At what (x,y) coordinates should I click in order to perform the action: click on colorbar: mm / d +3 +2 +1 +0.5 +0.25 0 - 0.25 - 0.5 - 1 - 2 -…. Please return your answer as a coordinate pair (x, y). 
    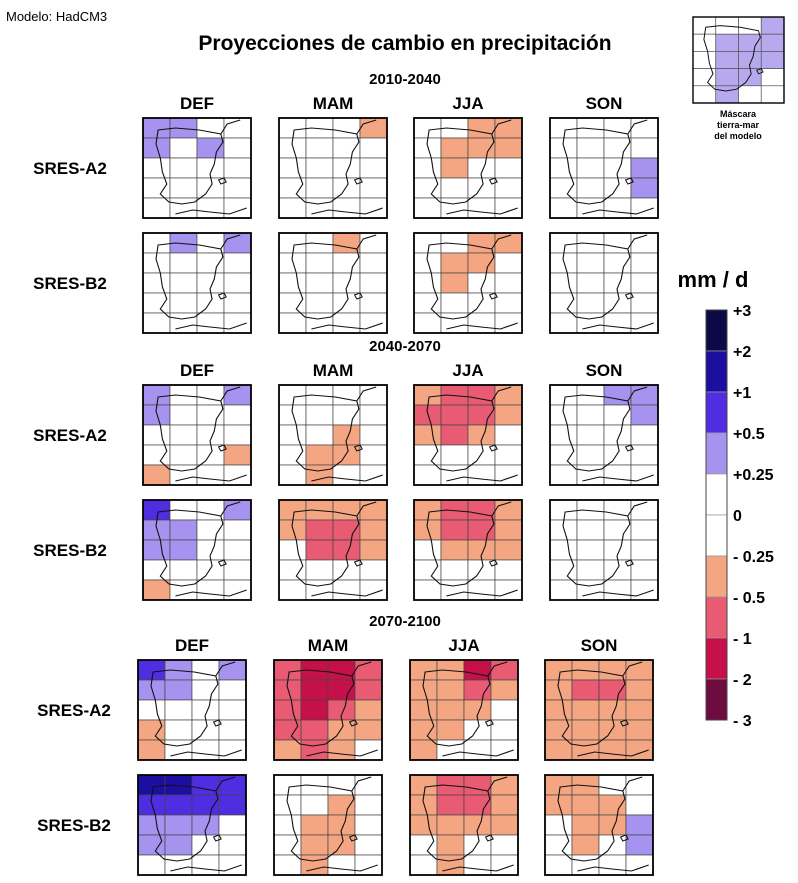
    Looking at the image, I should click on (726, 498).